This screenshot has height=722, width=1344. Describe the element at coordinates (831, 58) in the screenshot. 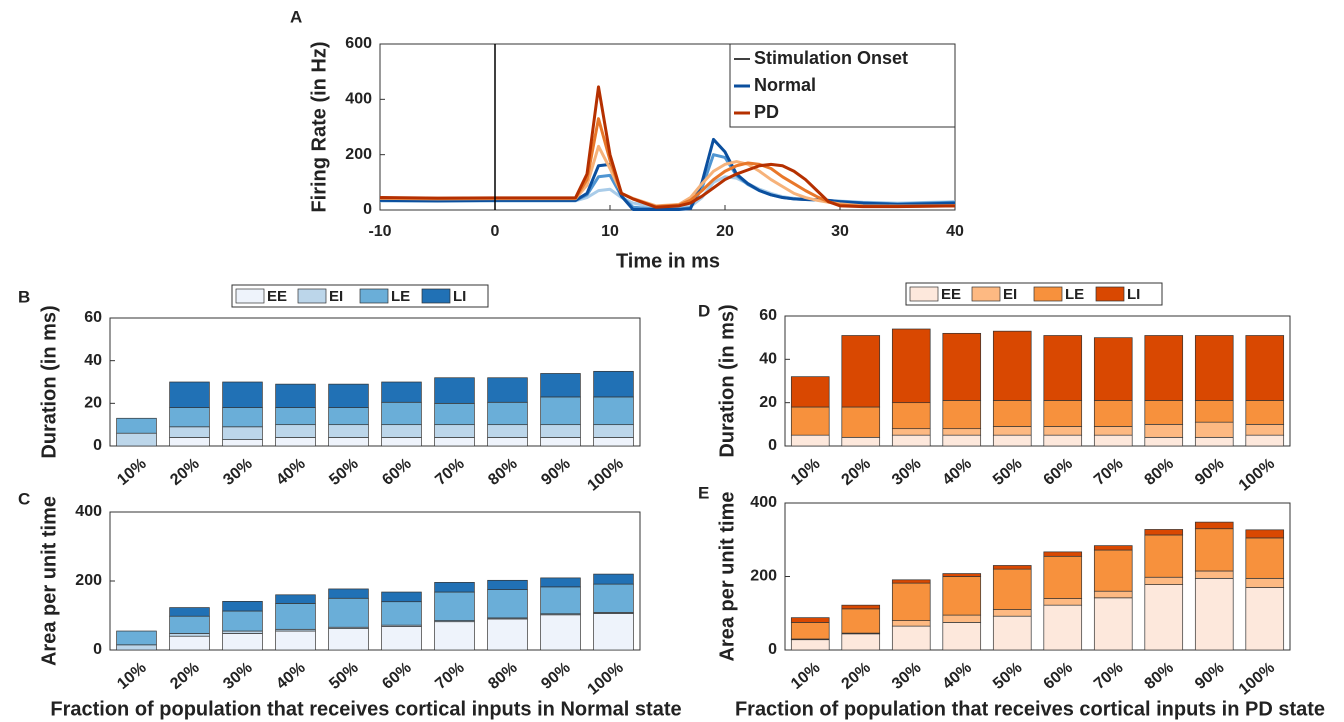

I see `legend-label: Stimulation Onset` at that location.